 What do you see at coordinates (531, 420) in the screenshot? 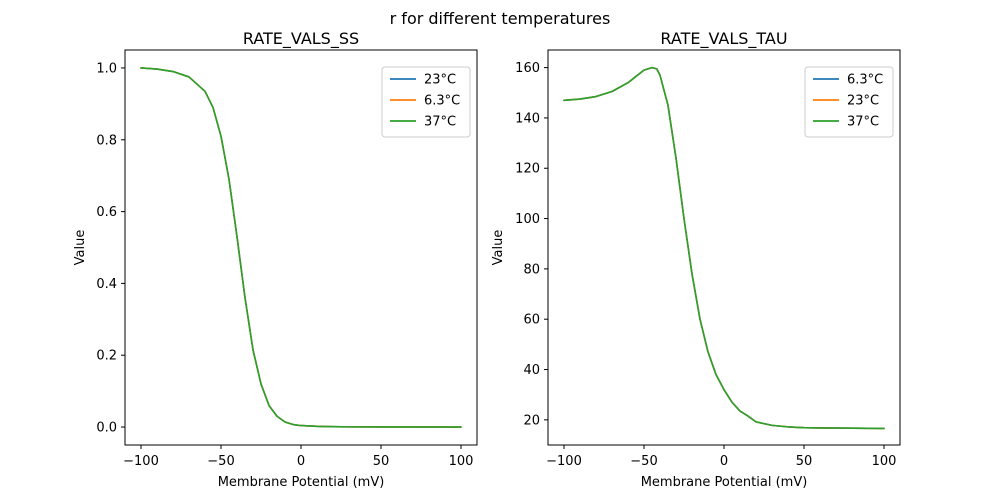
I see `y-tick-label: 20` at bounding box center [531, 420].